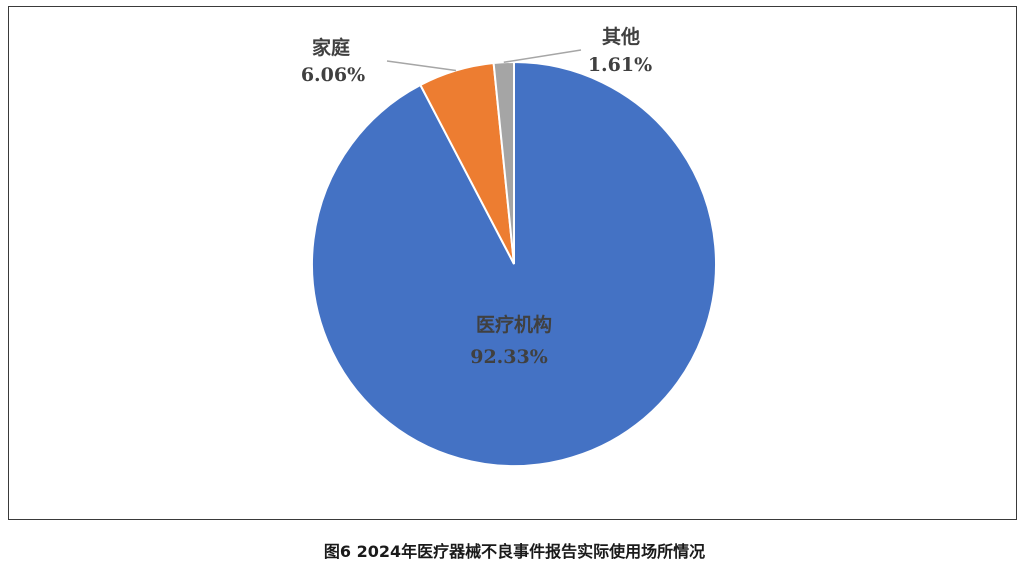 The image size is (1029, 564). I want to click on slice-label-name-0: 医疗机构, so click(514, 324).